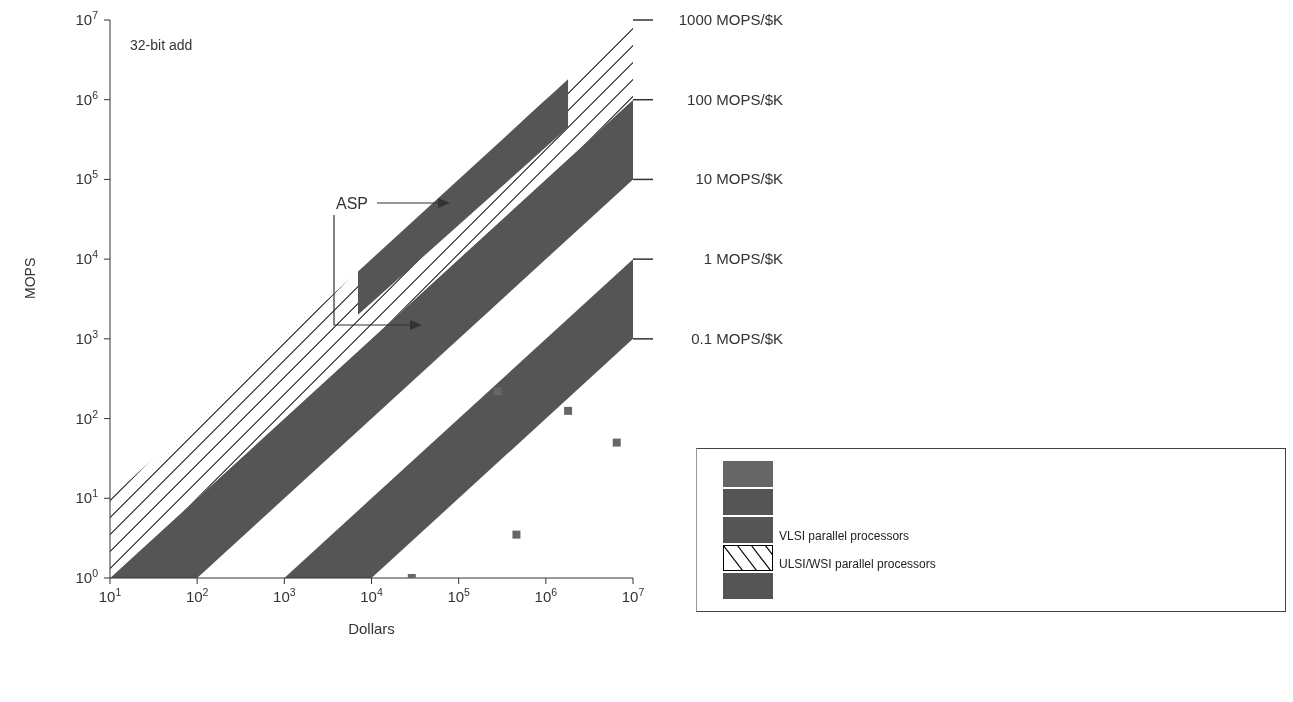 Image resolution: width=1293 pixels, height=702 pixels. What do you see at coordinates (371, 595) in the screenshot?
I see `x-tick-label: 10$^{4}$` at bounding box center [371, 595].